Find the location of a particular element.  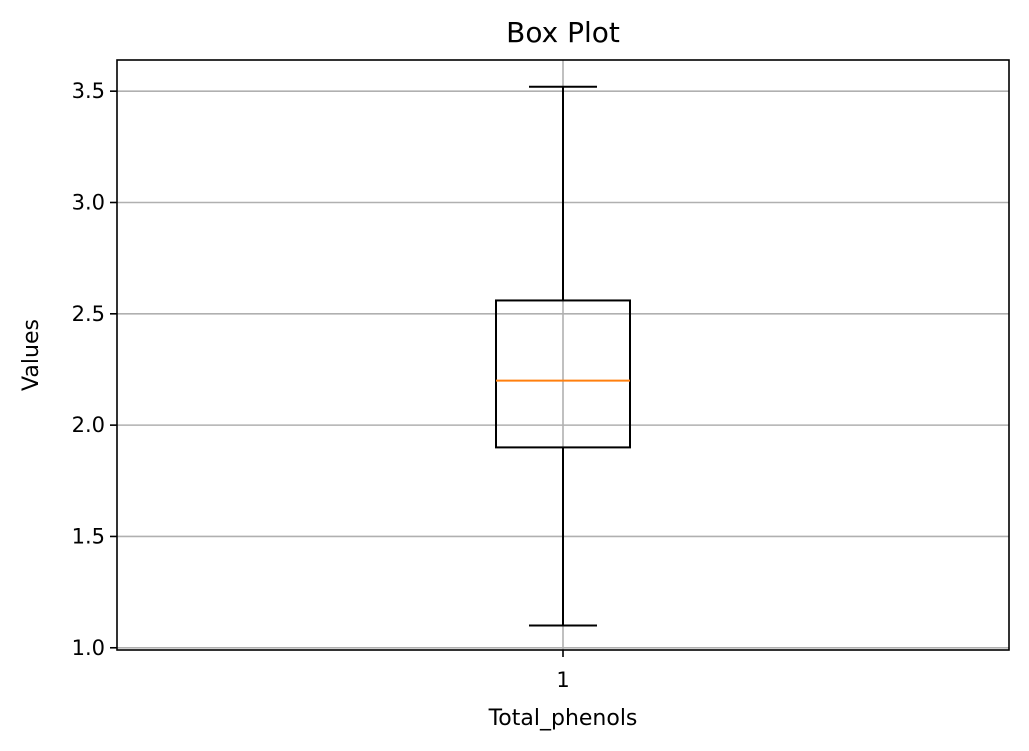

iqr-box is located at coordinates (563, 374).